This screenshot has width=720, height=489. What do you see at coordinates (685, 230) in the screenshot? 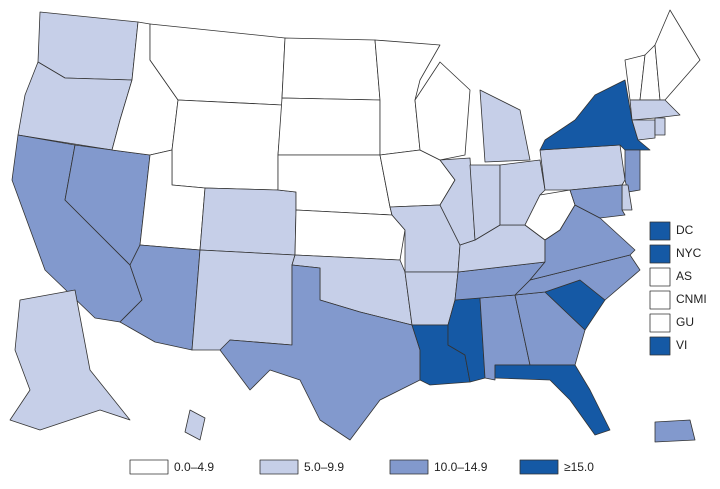
I see `territory-label: DC` at bounding box center [685, 230].